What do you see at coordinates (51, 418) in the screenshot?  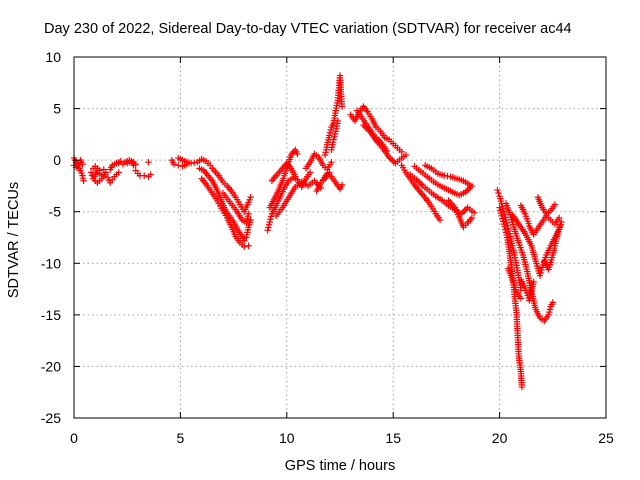 I see `y-tick-label: -25` at bounding box center [51, 418].